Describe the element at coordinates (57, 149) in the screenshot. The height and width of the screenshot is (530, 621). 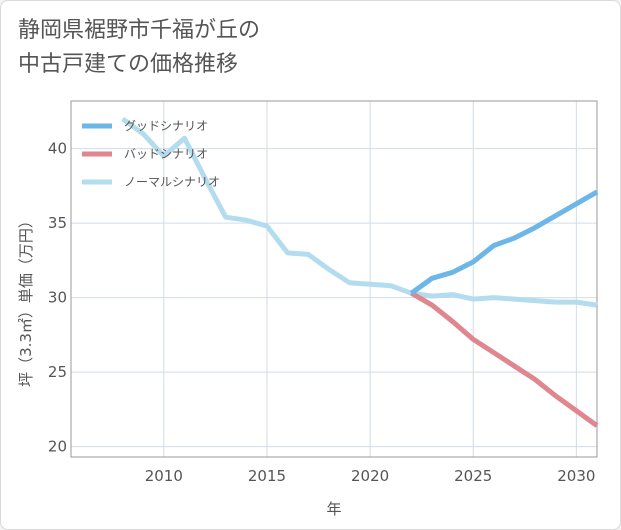
I see `y-tick-label: 40` at that location.